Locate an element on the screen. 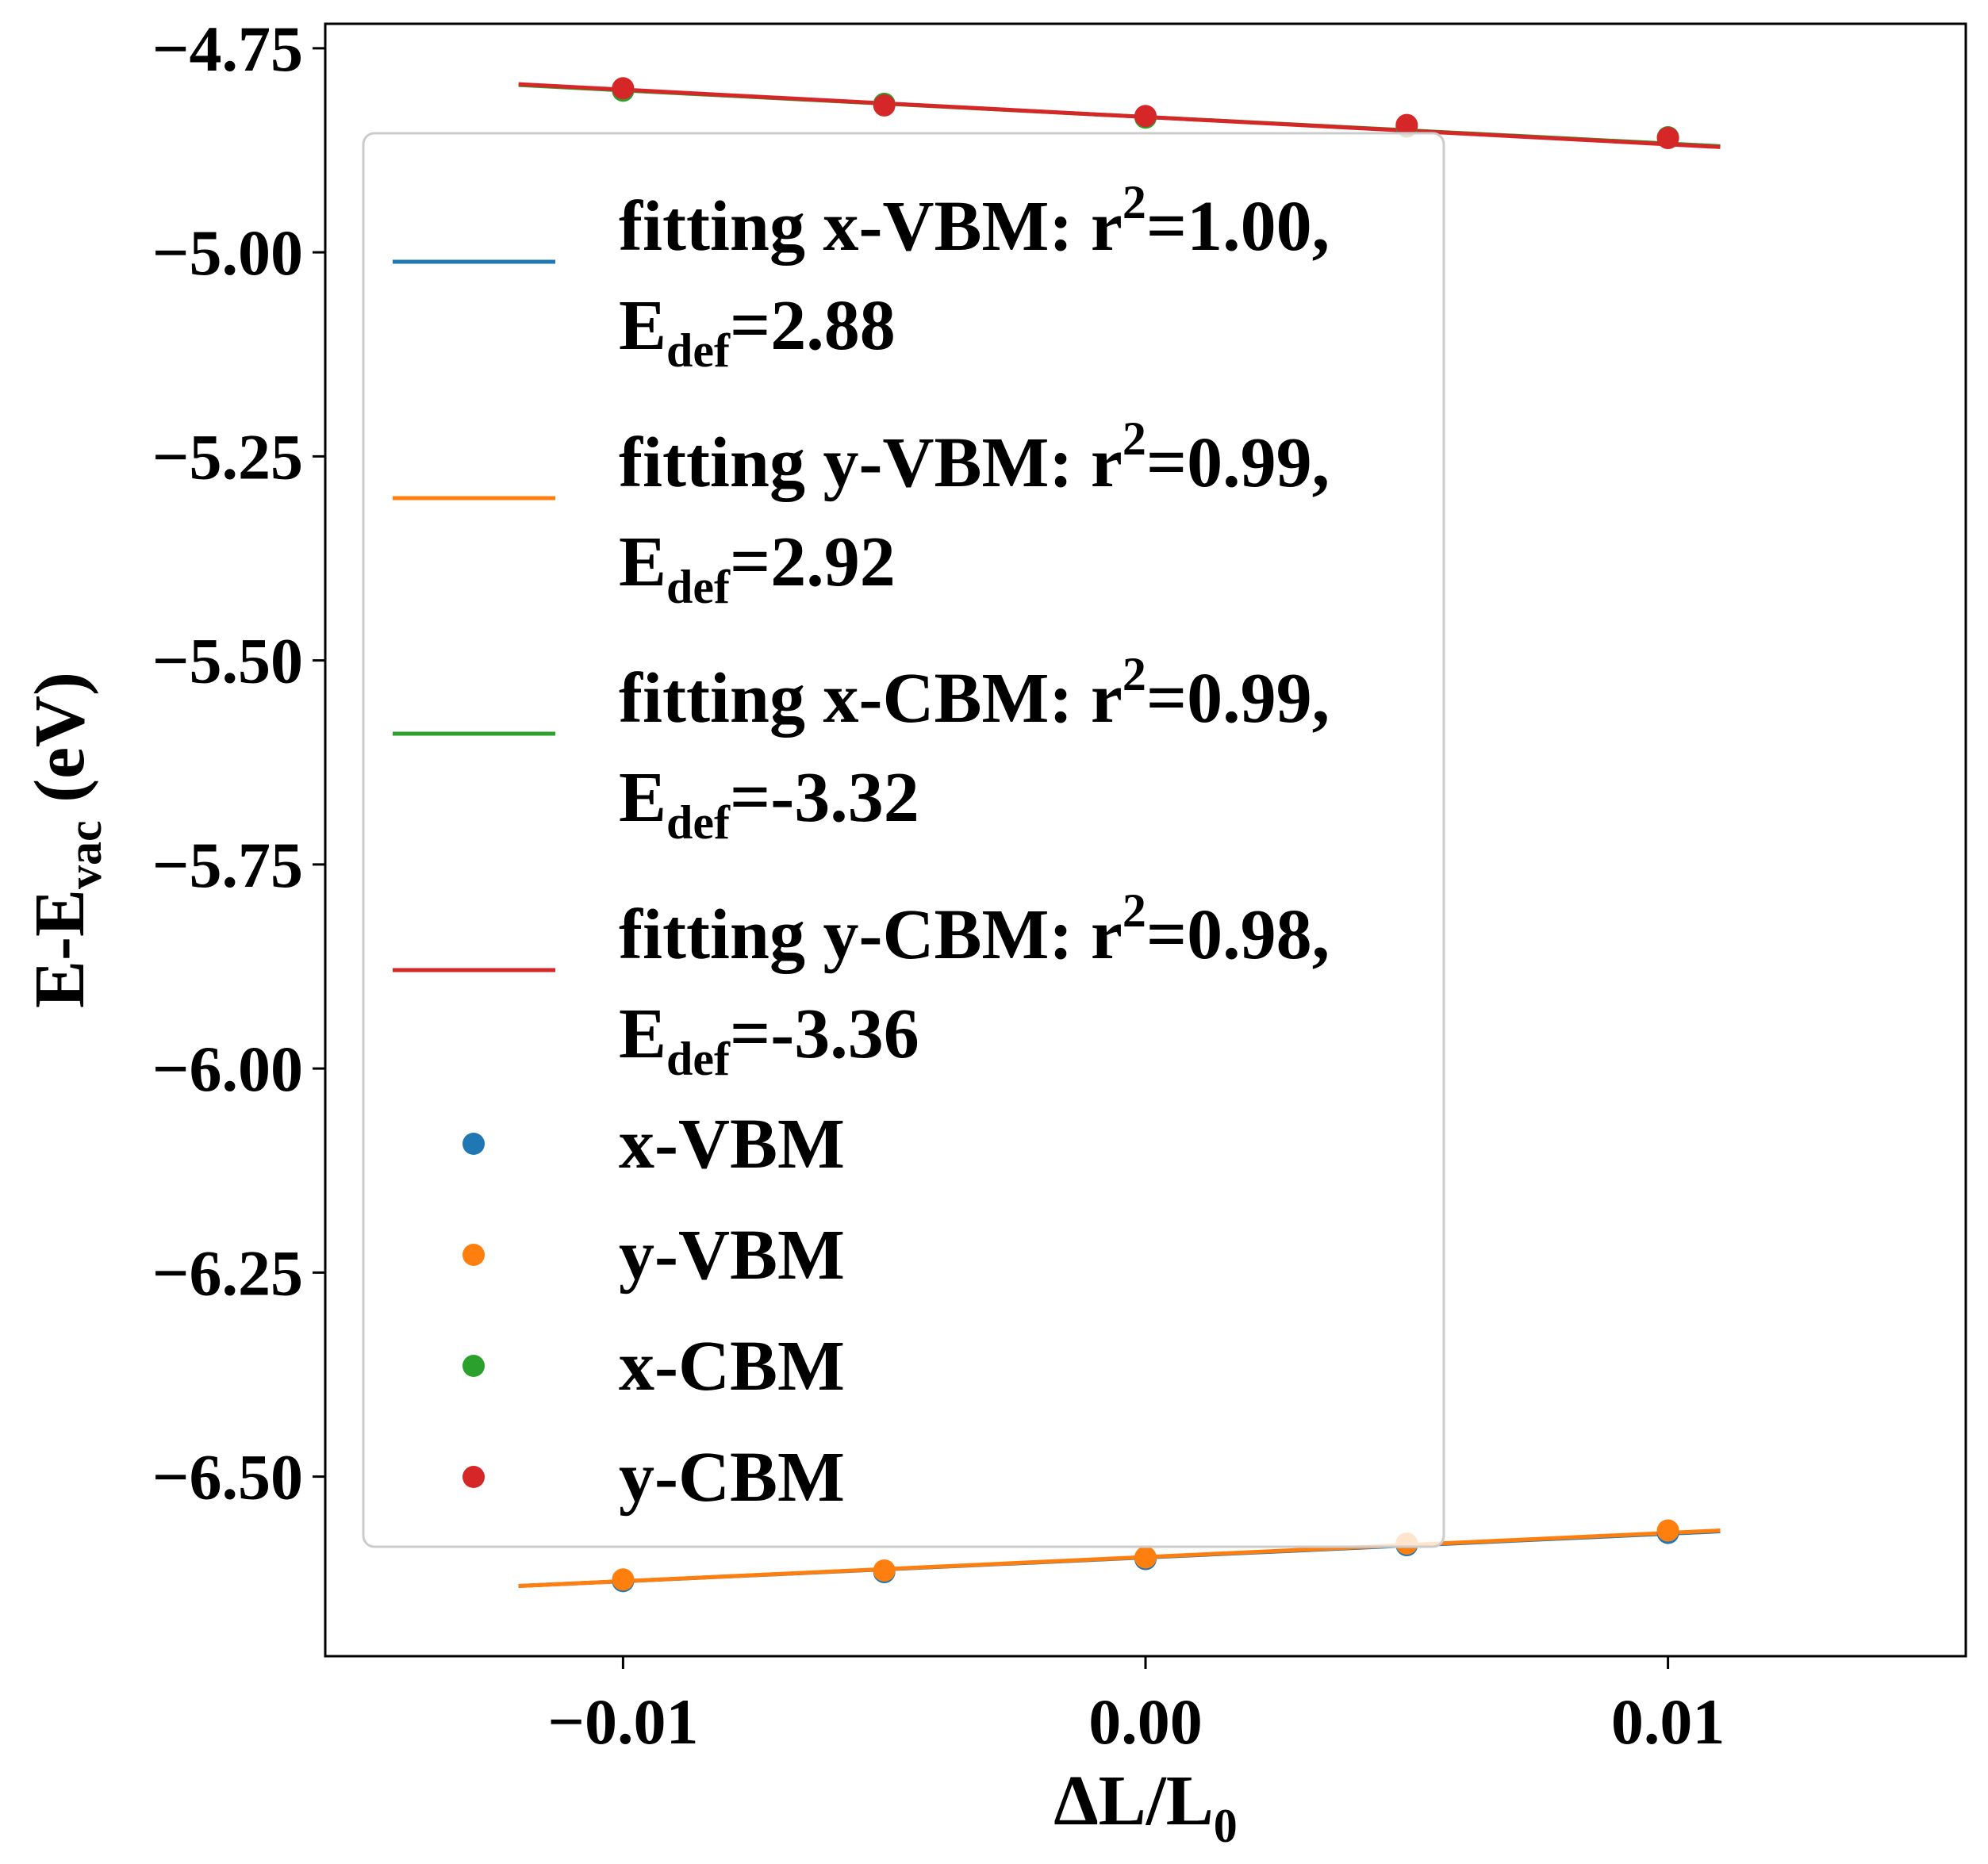 The image size is (1988, 1864). legend-fit-label: fitting y-CBM: r2=0.98, is located at coordinates (975, 929).